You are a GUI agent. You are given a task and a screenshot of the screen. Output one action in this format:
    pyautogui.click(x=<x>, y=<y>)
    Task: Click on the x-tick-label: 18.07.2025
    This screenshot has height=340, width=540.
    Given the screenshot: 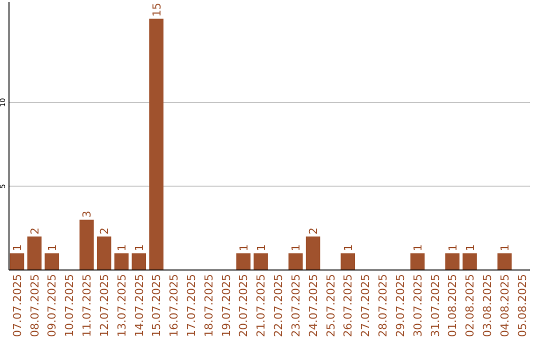 What is the action you would take?
    pyautogui.click(x=209, y=305)
    